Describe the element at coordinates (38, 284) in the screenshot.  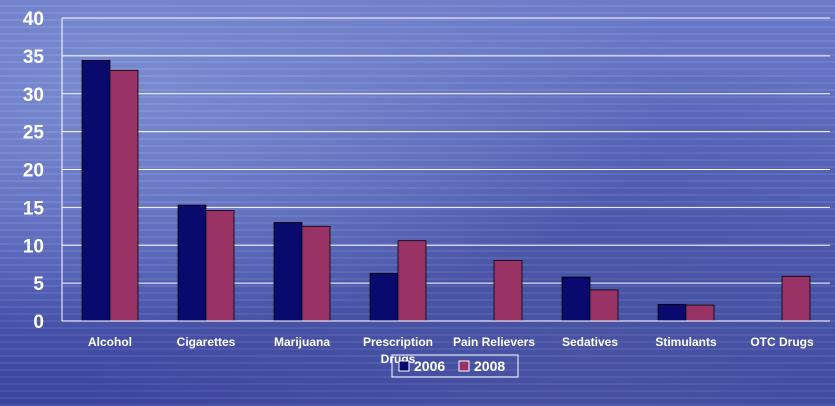
I see `y-tick-label: 5` at that location.